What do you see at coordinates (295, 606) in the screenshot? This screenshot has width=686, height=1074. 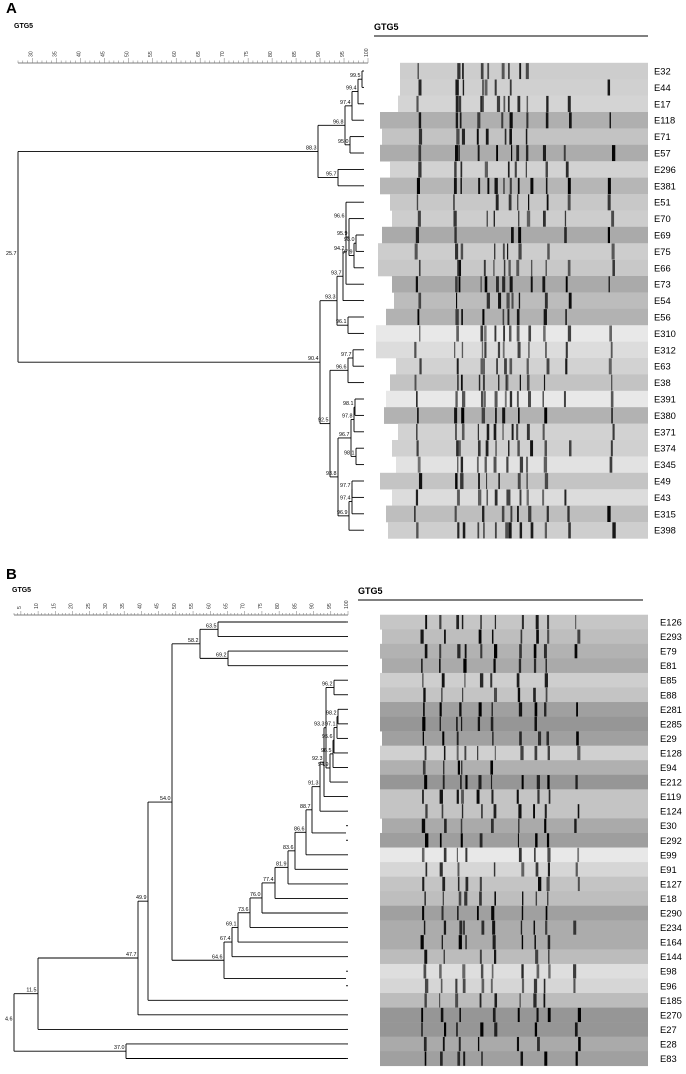 I see `panel-b-scale-tick-label: 85` at bounding box center [295, 606].